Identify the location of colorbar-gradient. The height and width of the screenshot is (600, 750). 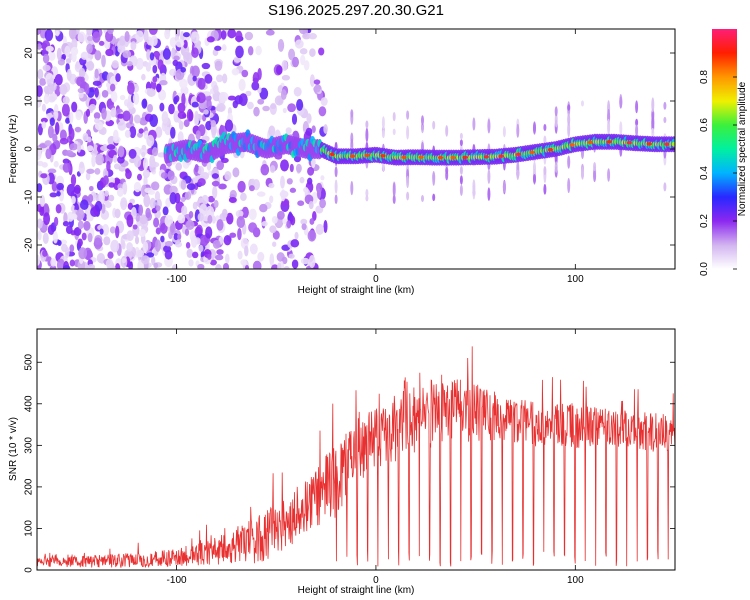
(724, 149).